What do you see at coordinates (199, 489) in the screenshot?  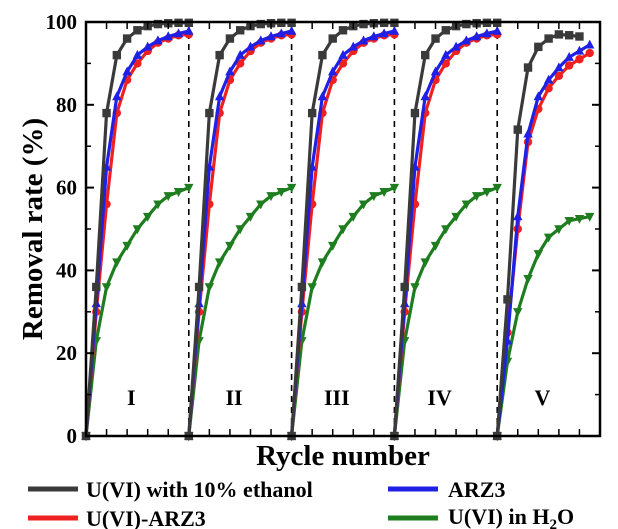 I see `legend-label-ethanol: U(VI) with 10% ethanol` at bounding box center [199, 489].